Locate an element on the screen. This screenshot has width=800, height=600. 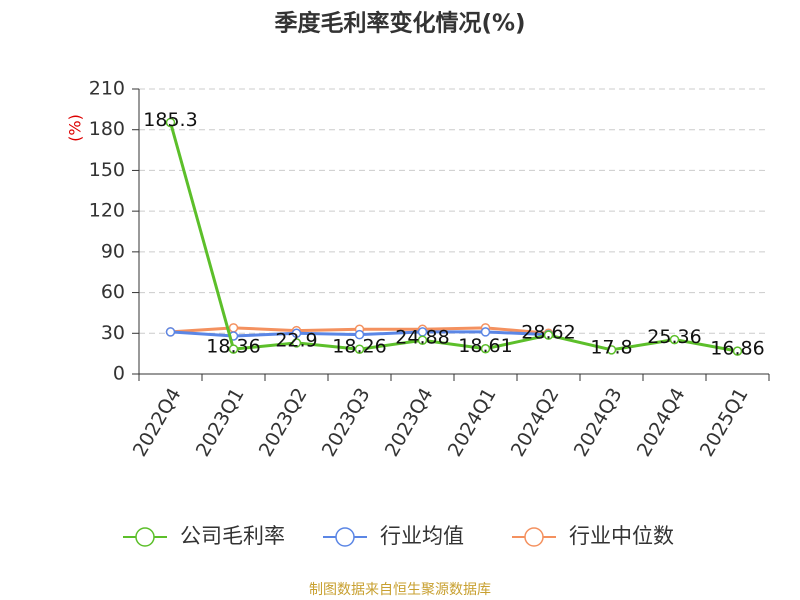
legend-label: 行业均值 is located at coordinates (422, 536).